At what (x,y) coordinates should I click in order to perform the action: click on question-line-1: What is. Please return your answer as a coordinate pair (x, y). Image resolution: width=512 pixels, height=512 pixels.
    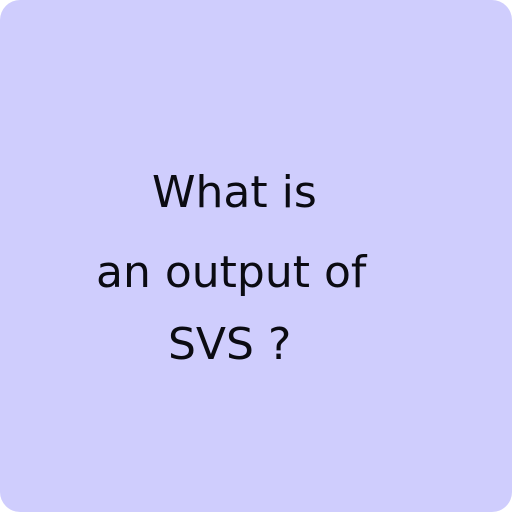
    Looking at the image, I should click on (234, 192).